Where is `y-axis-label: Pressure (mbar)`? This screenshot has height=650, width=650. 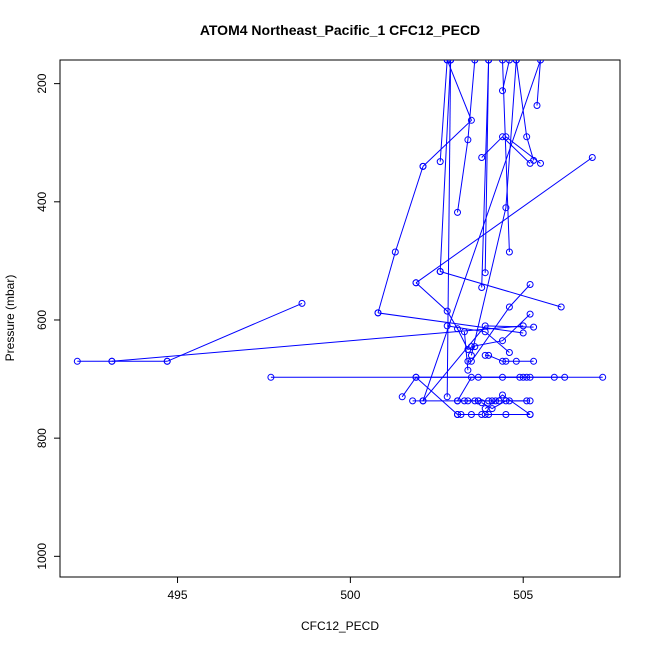
y-axis-label: Pressure (mbar) is located at coordinates (10, 318).